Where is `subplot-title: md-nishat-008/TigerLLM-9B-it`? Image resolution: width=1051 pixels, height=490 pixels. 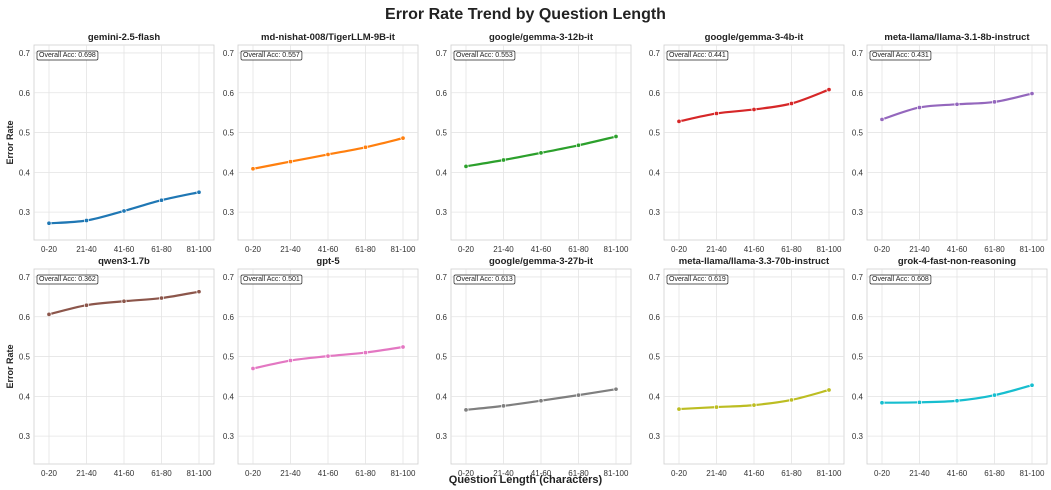 subplot-title: md-nishat-008/TigerLLM-9B-it is located at coordinates (328, 37).